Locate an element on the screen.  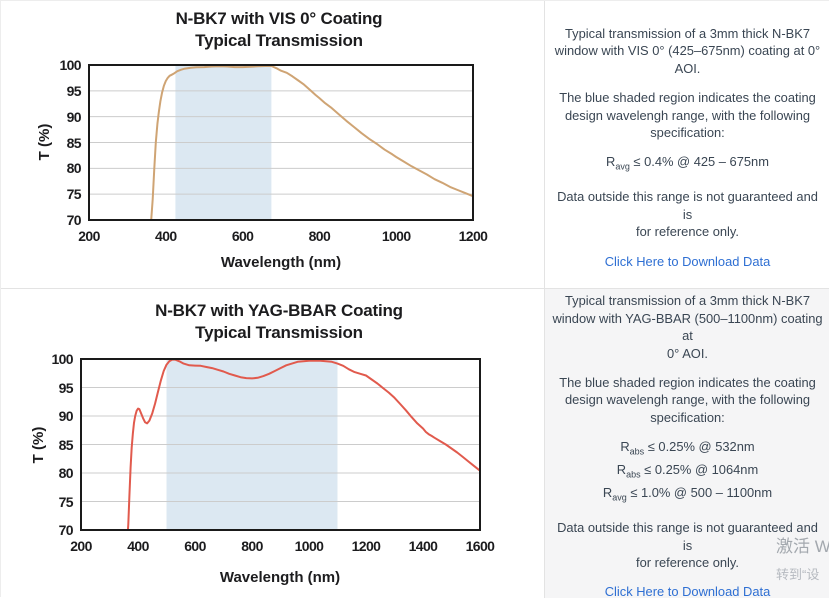
yag-spec-rabs-532: Rabs ≤ 0.25% @ 532nm is located at coordinates (687, 448).